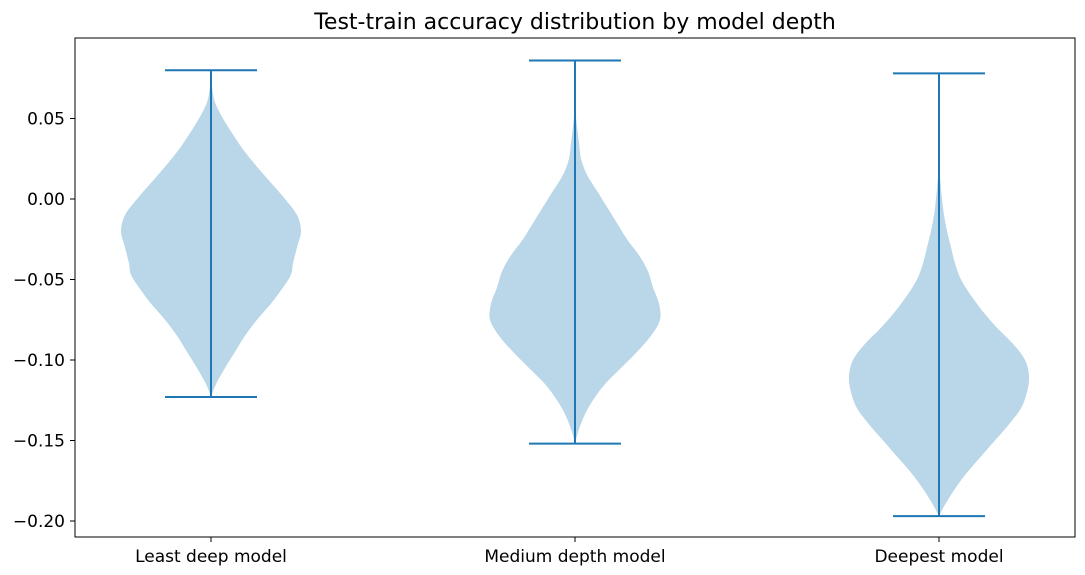  What do you see at coordinates (211, 557) in the screenshot?
I see `x-tick-label: Least deep model` at bounding box center [211, 557].